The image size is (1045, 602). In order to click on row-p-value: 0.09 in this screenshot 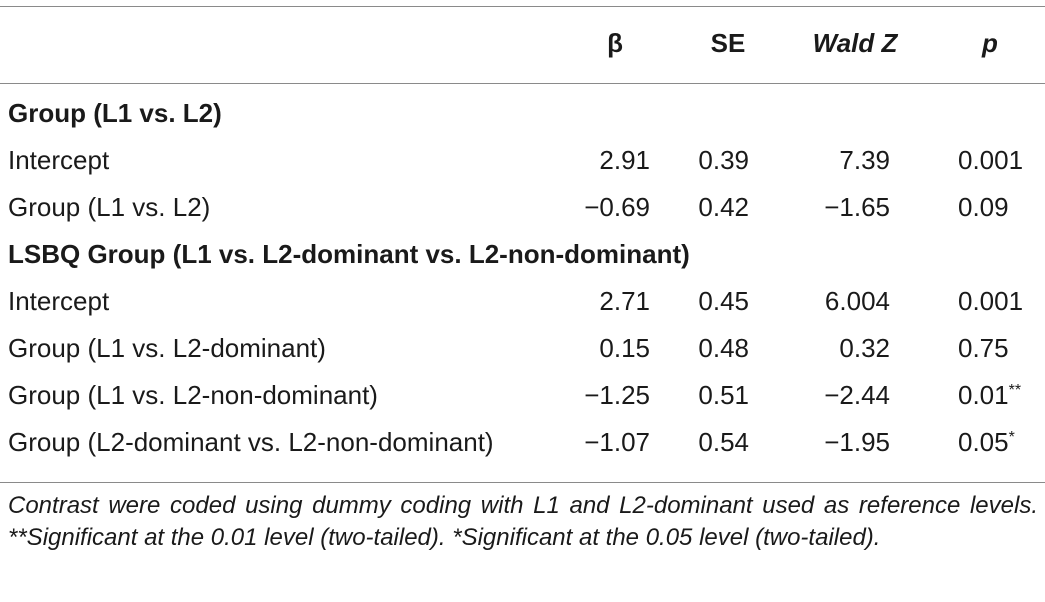, I will do `click(983, 207)`.